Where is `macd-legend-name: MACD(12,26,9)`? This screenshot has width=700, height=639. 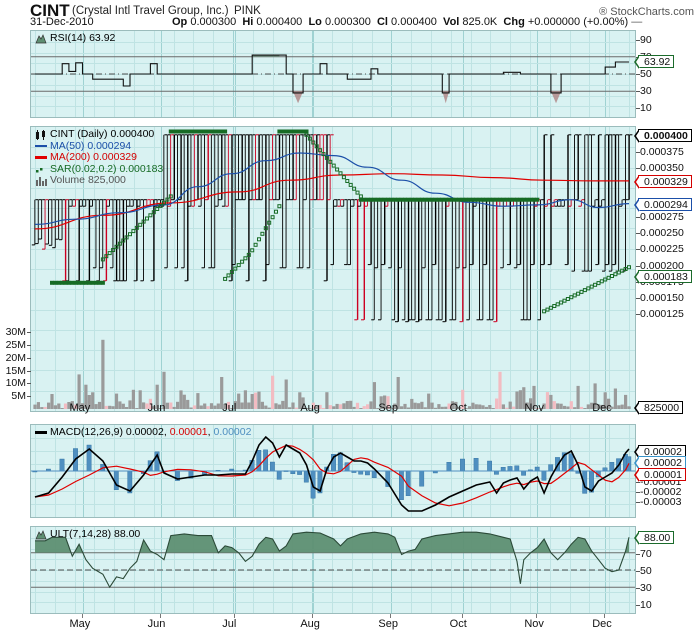 macd-legend-name: MACD(12,26,9) is located at coordinates (86, 432).